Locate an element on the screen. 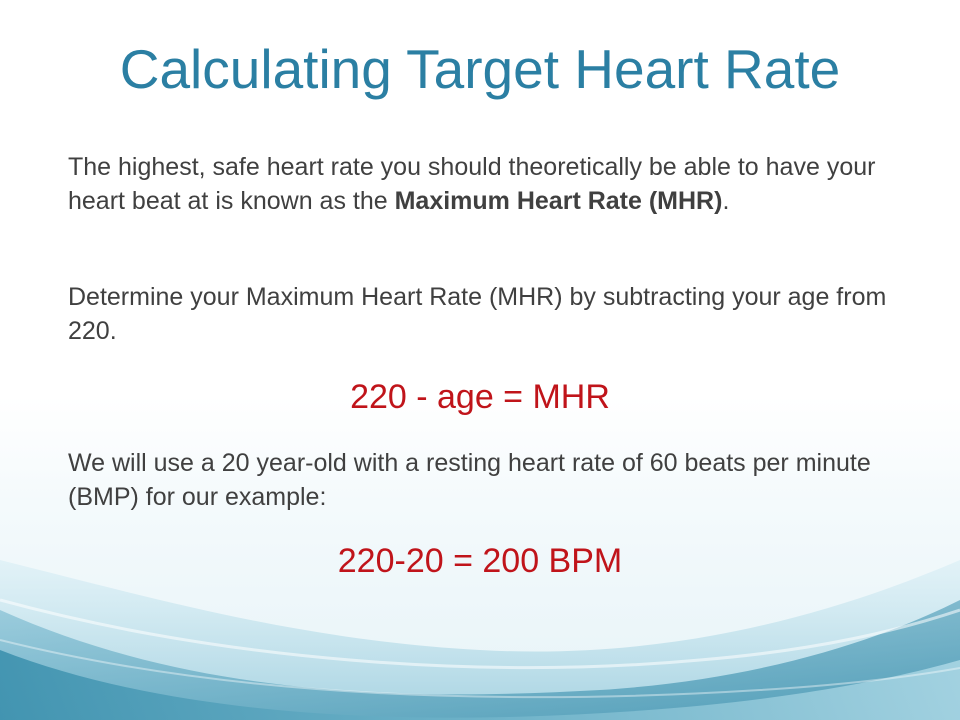 This screenshot has height=720, width=960. wave-front is located at coordinates (480, 685).